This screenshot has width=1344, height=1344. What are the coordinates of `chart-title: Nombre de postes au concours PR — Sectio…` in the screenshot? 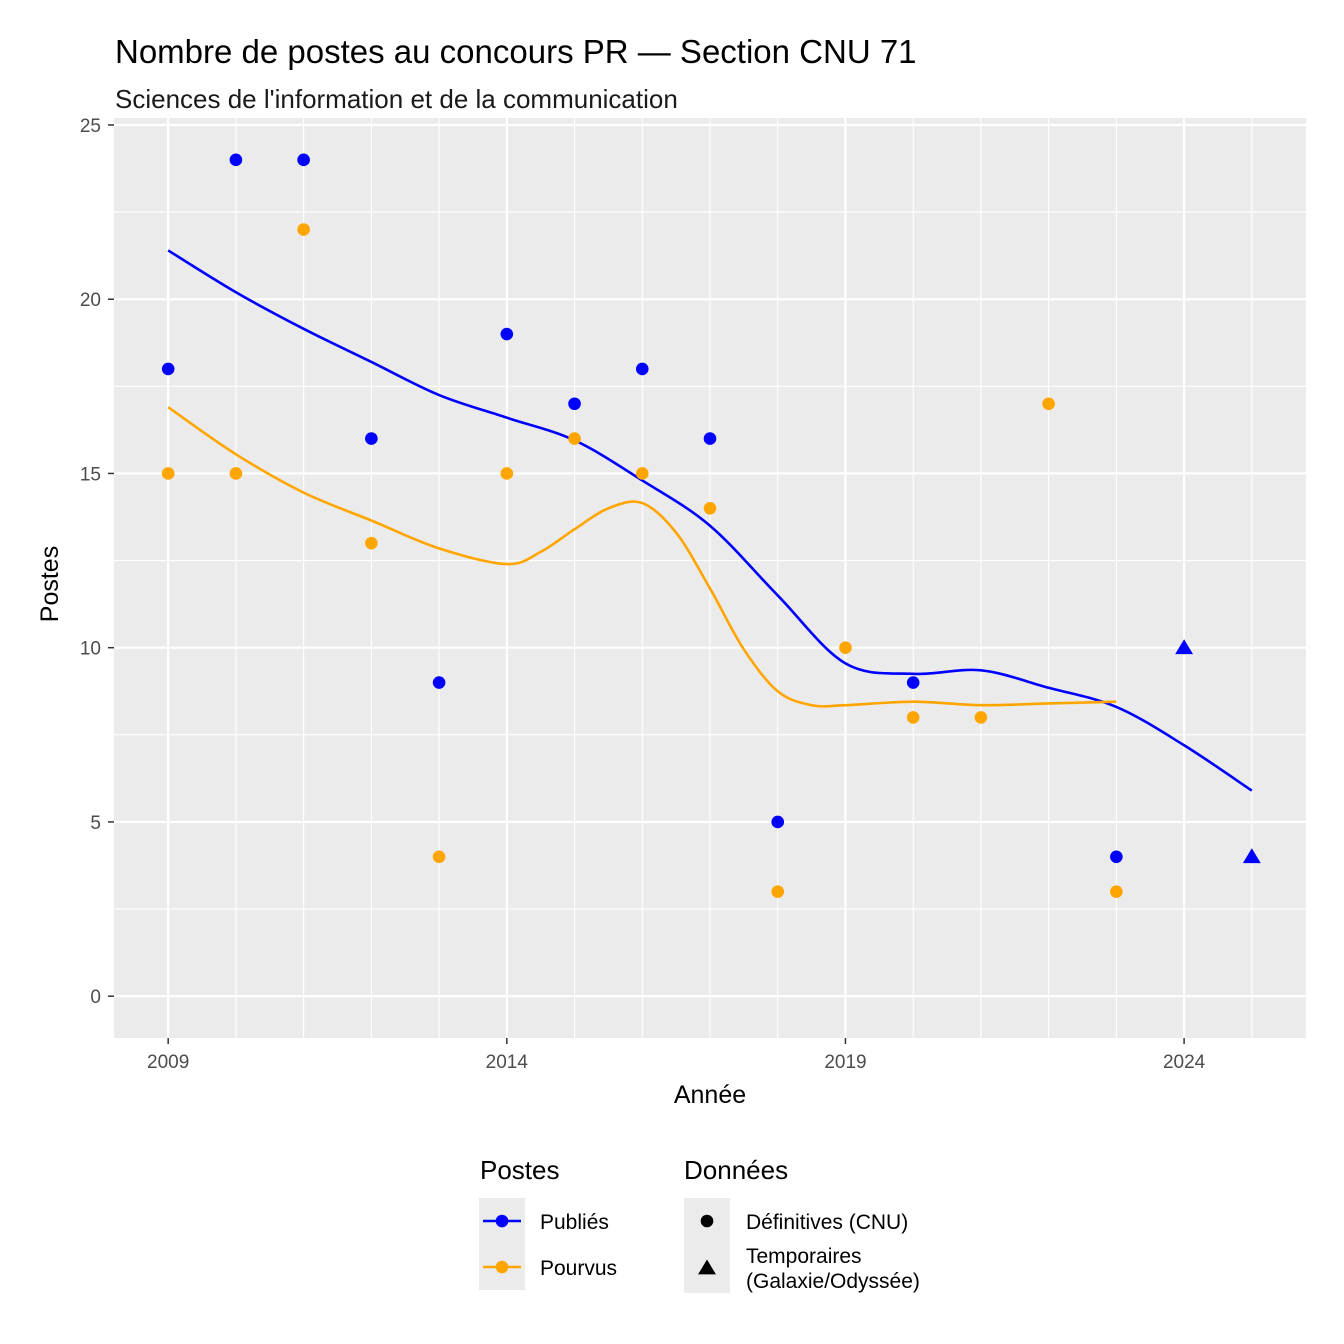 It's located at (516, 51).